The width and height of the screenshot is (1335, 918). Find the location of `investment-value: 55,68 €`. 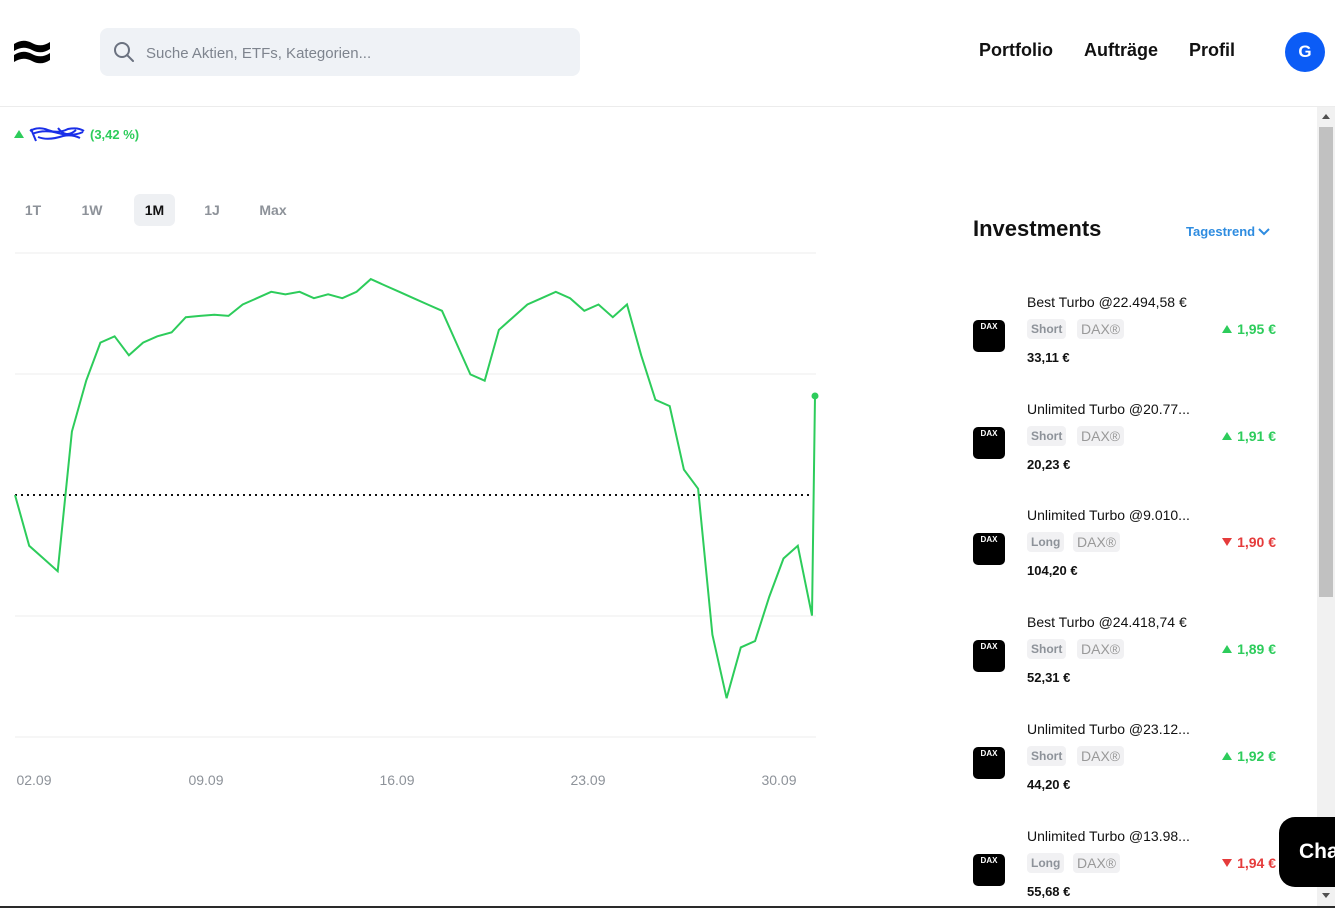

investment-value: 55,68 € is located at coordinates (1049, 891).